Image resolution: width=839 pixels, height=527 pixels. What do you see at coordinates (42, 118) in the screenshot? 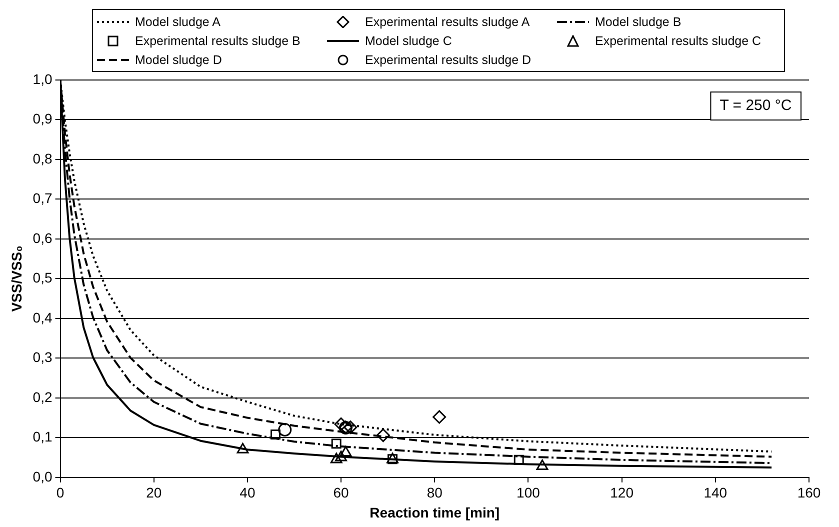
I see `y-tick-label: 0,9` at bounding box center [42, 118].